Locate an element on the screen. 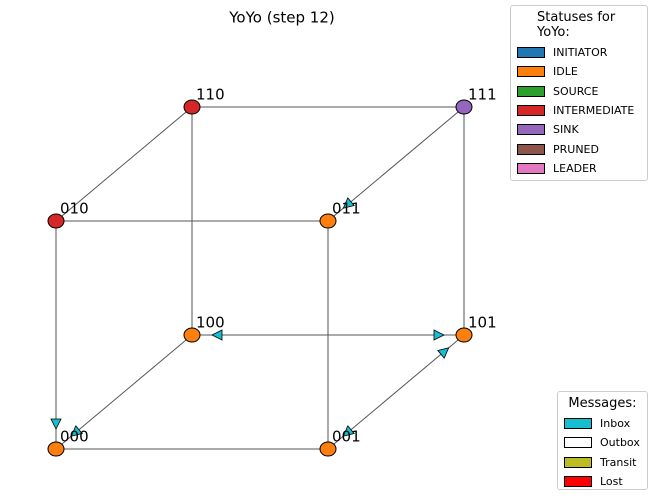 The width and height of the screenshot is (653, 498). legend-label: PRUNED is located at coordinates (576, 149).